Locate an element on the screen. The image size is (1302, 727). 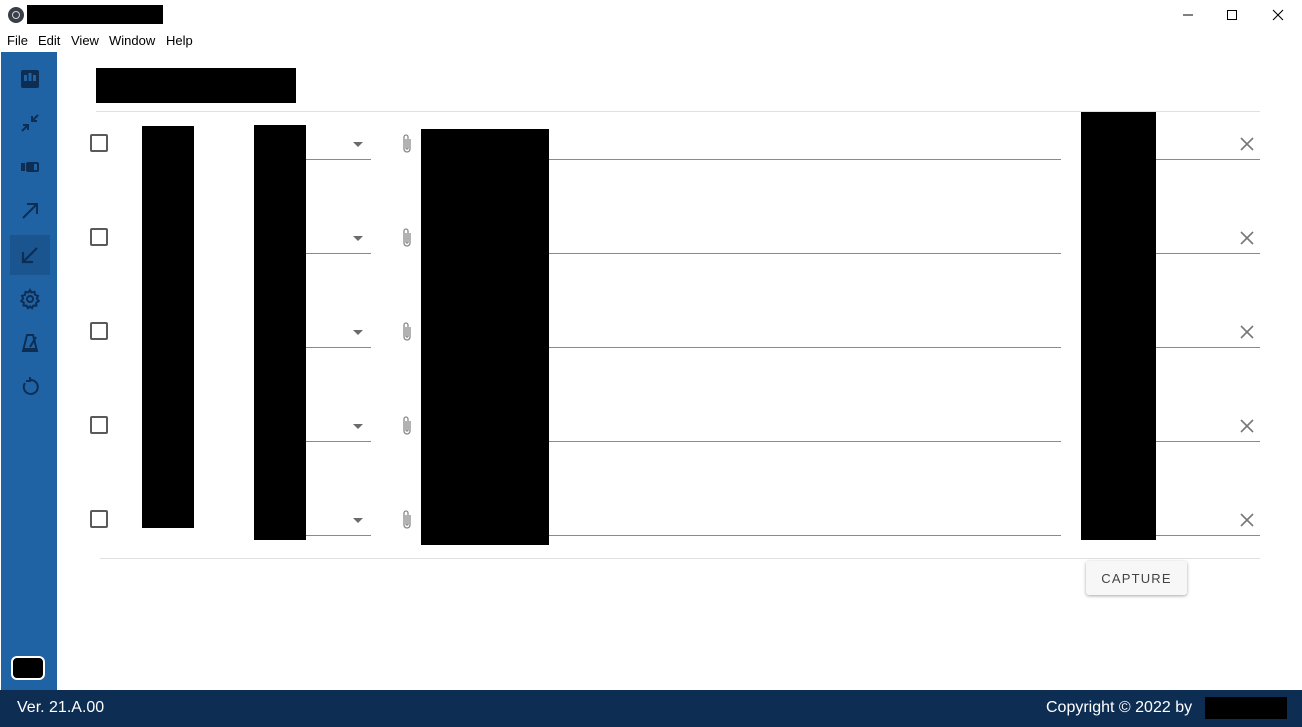
maximize-icon is located at coordinates (1232, 15).